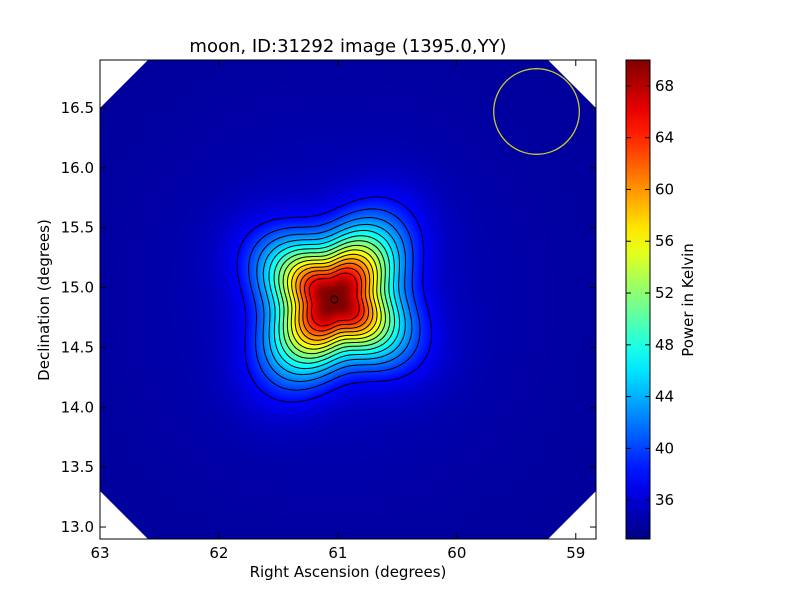  I want to click on x-tick-label: 63, so click(99, 553).